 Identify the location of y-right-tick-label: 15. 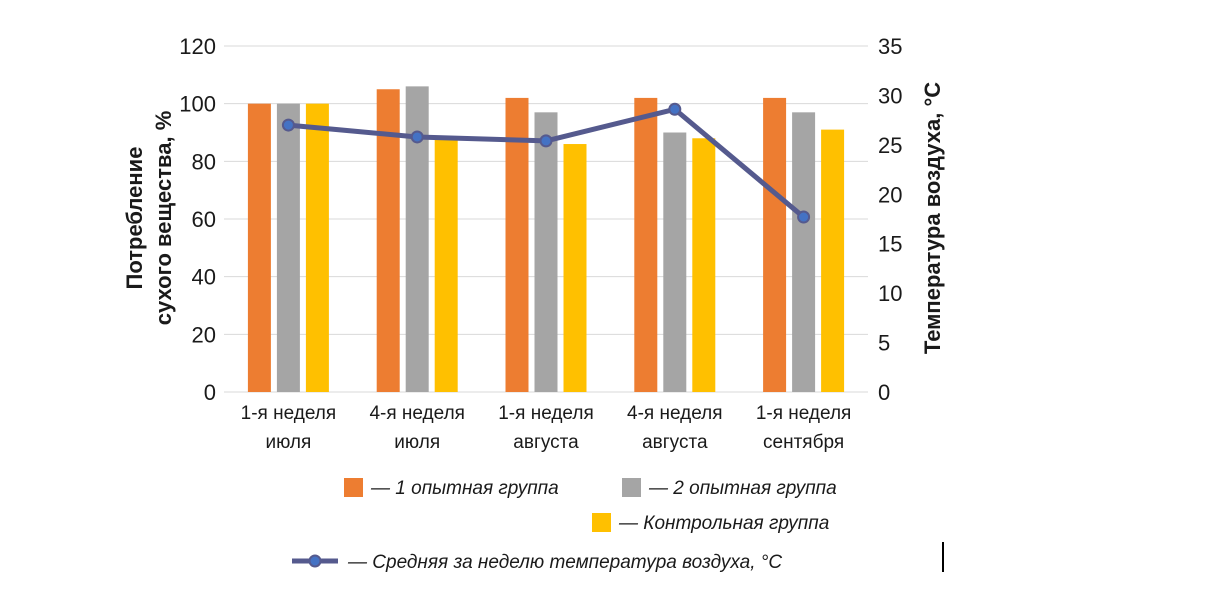
(890, 244).